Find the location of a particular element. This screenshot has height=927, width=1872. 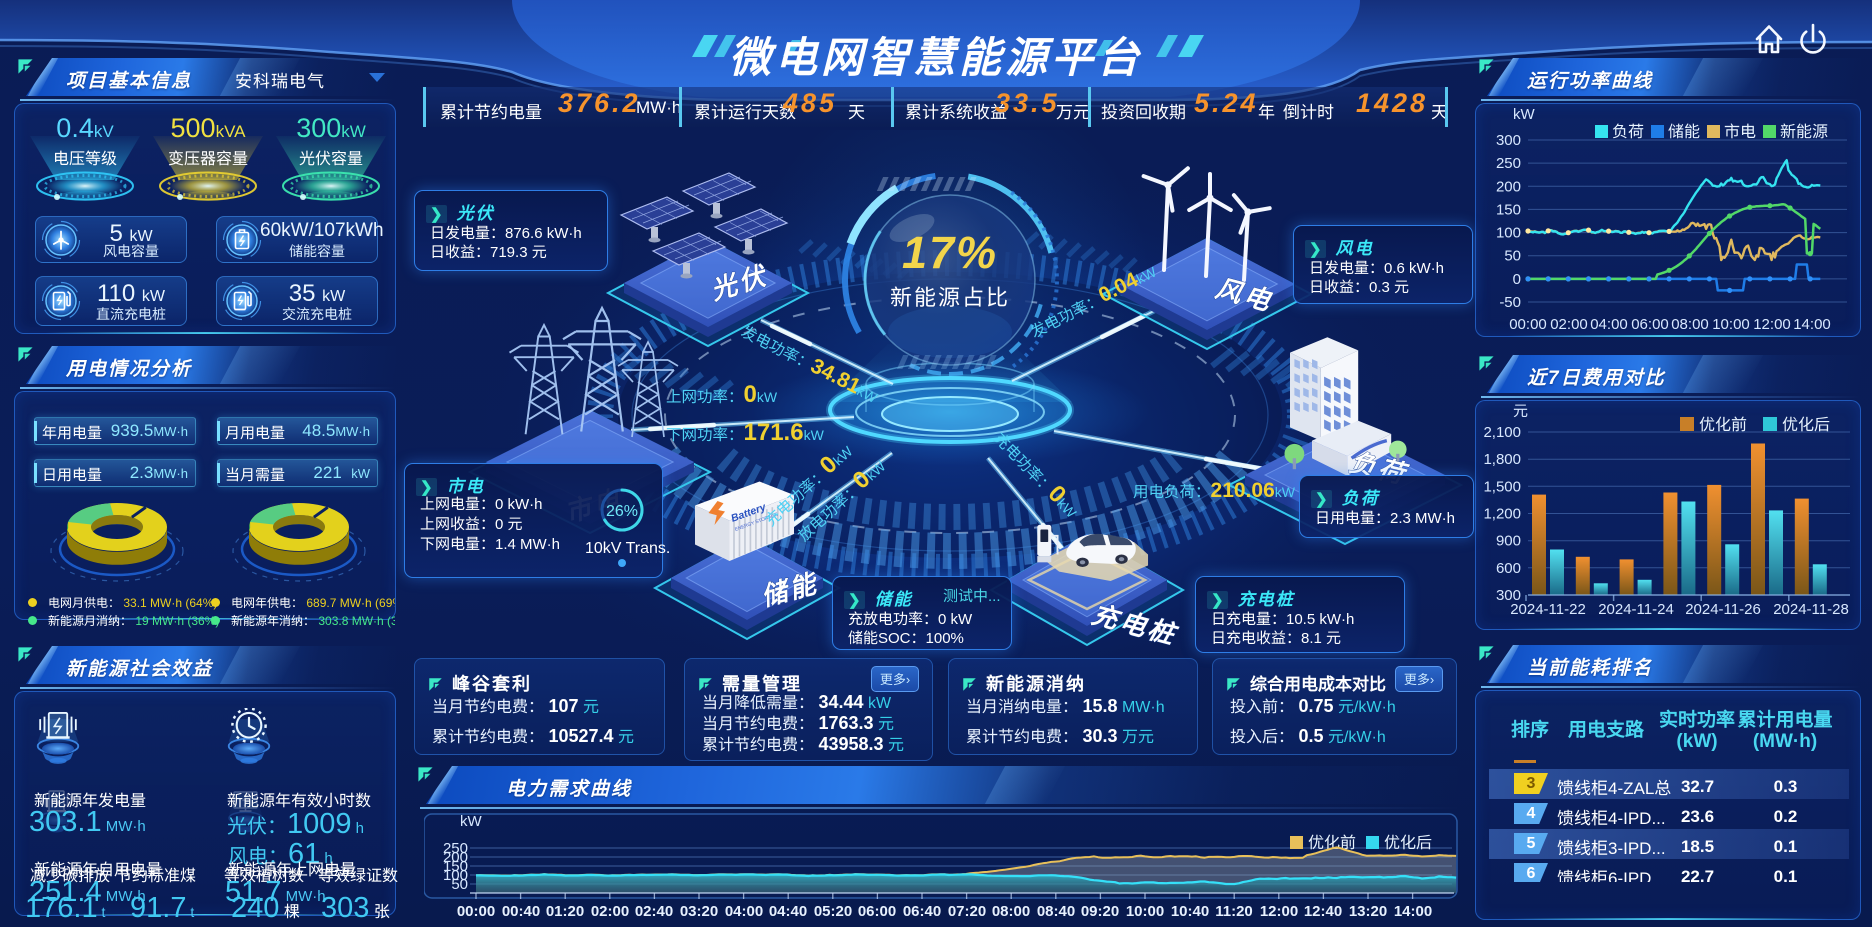

svg-text: 新能源 is located at coordinates (1804, 132).